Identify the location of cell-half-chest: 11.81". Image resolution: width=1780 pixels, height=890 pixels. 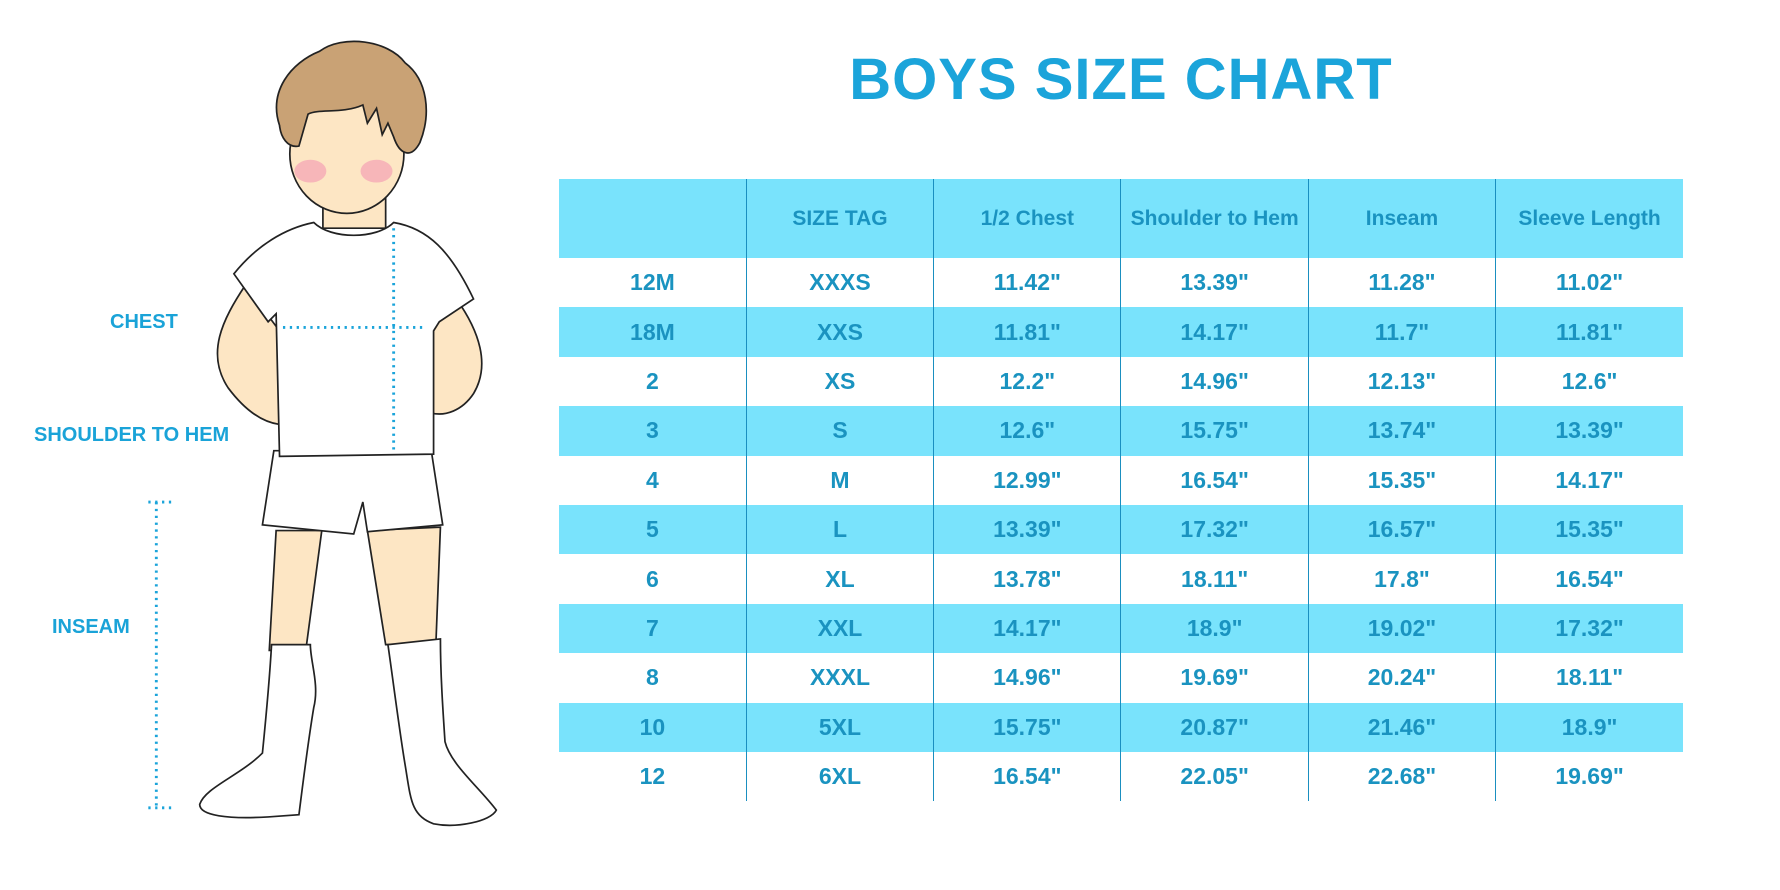
(1027, 332).